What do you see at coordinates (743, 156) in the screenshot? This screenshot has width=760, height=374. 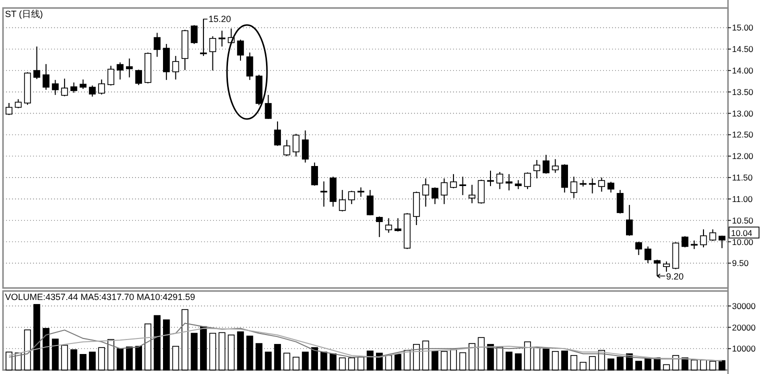 I see `y-tick-label: 12.00` at bounding box center [743, 156].